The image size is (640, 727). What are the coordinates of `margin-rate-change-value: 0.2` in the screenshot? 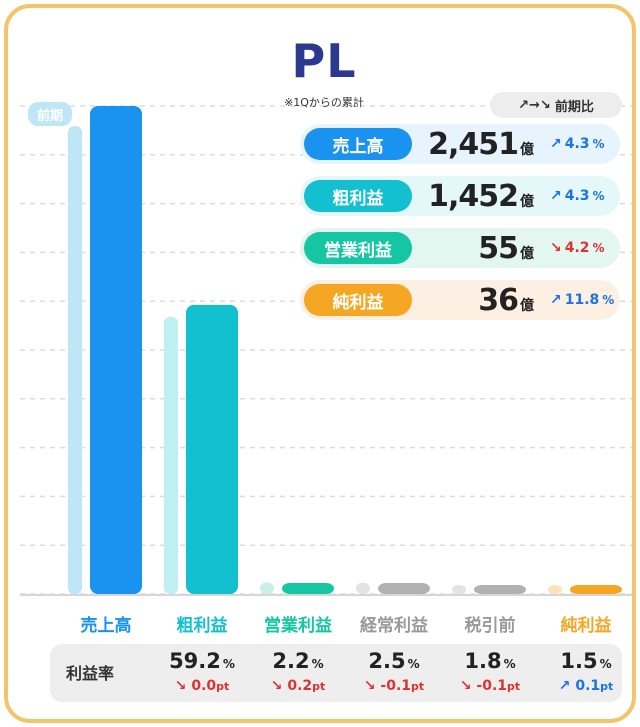 It's located at (300, 686).